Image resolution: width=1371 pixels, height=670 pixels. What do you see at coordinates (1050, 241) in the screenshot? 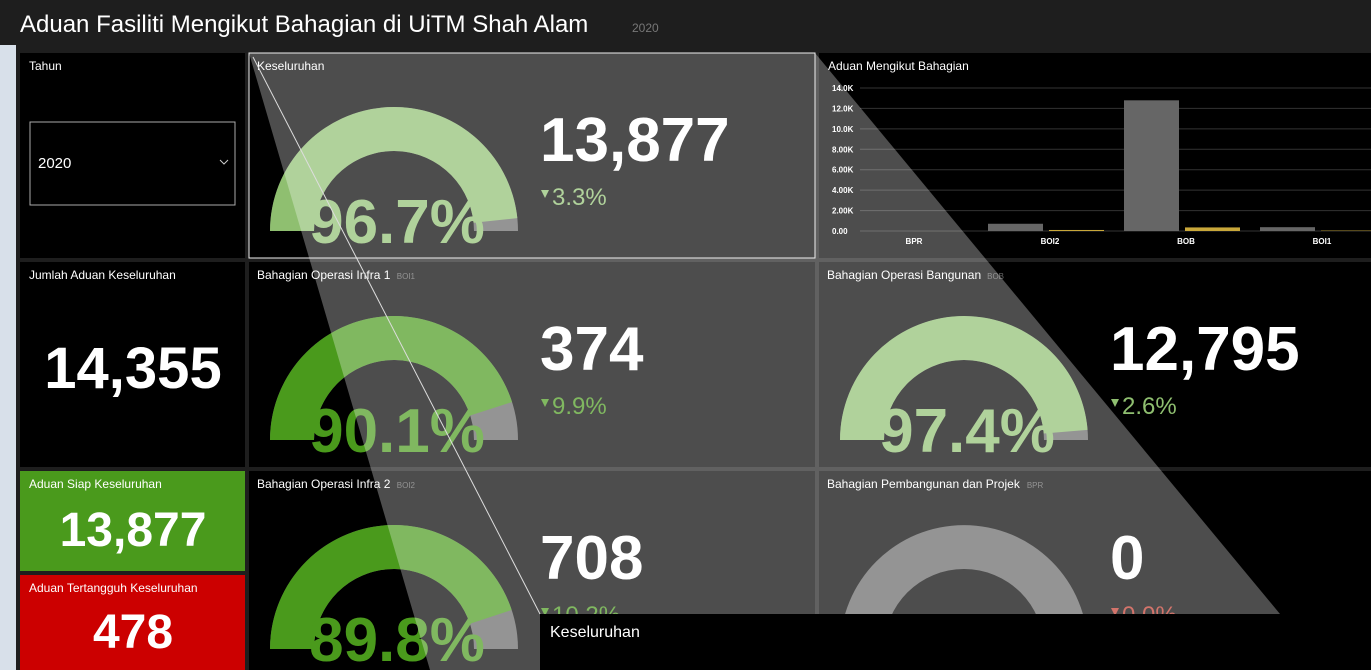
I see `x-tick-label: BOI2` at bounding box center [1050, 241].